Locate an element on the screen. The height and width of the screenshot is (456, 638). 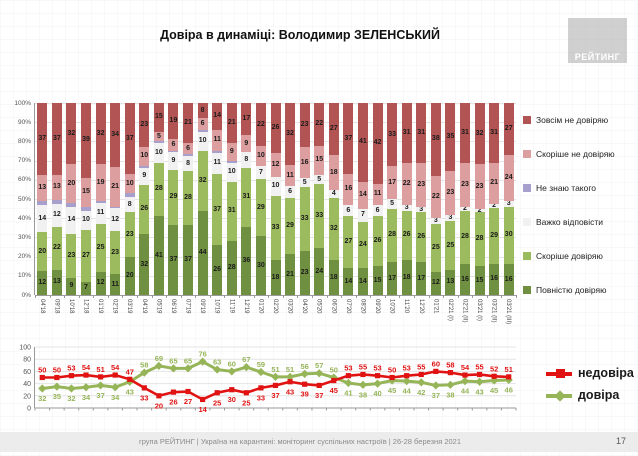
bar-segment-label: 21 is located at coordinates (290, 274).